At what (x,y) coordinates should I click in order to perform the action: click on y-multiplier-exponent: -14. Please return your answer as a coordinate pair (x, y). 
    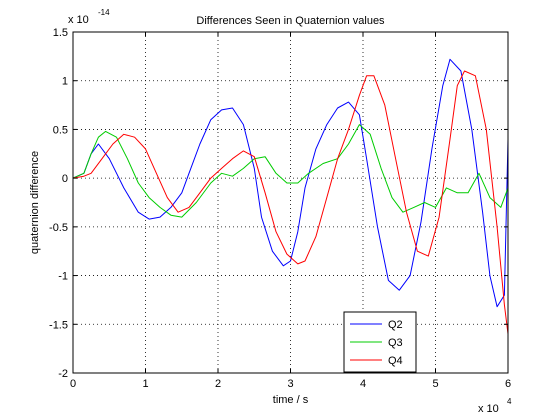
    Looking at the image, I should click on (104, 12).